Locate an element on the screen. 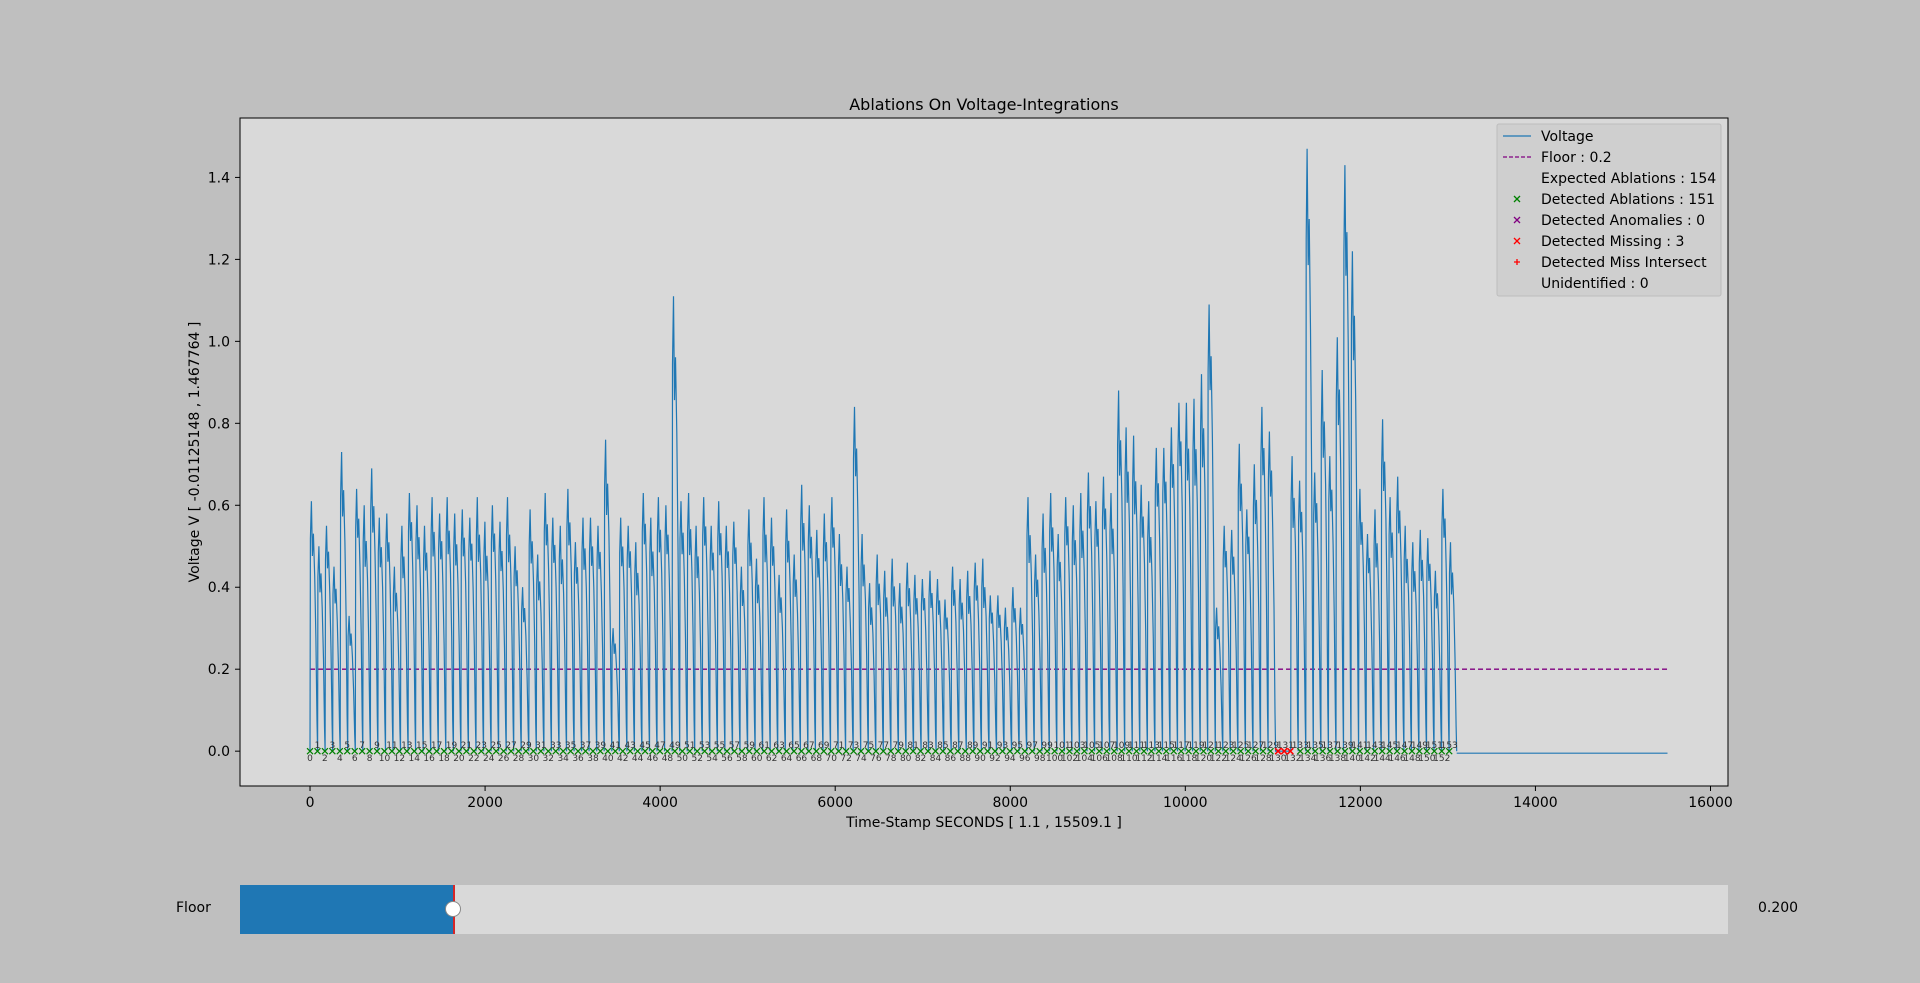  ablation-label: 59 is located at coordinates (750, 746).